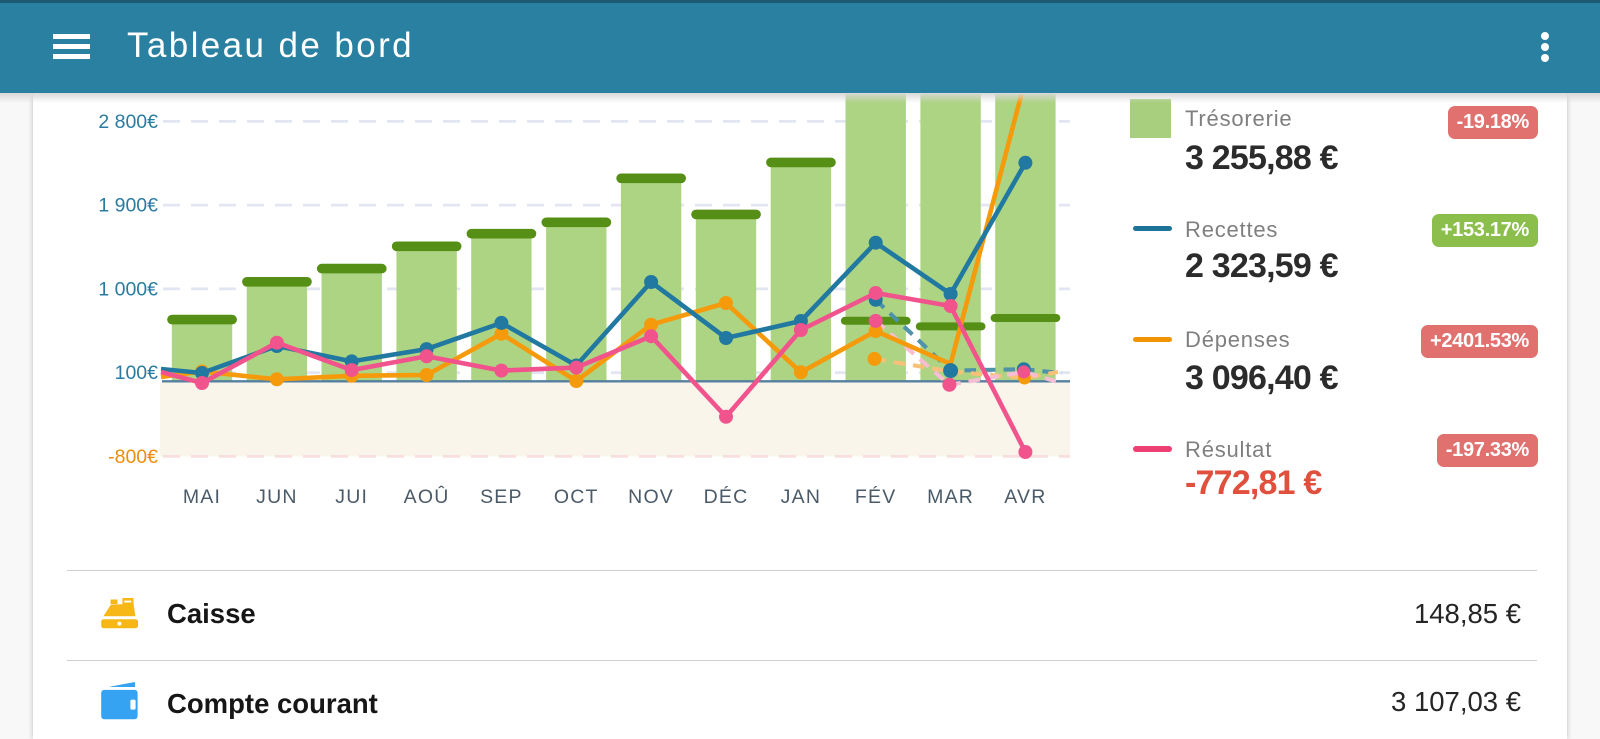 This screenshot has width=1600, height=739. Describe the element at coordinates (202, 497) in the screenshot. I see `svg-text: MAI` at that location.